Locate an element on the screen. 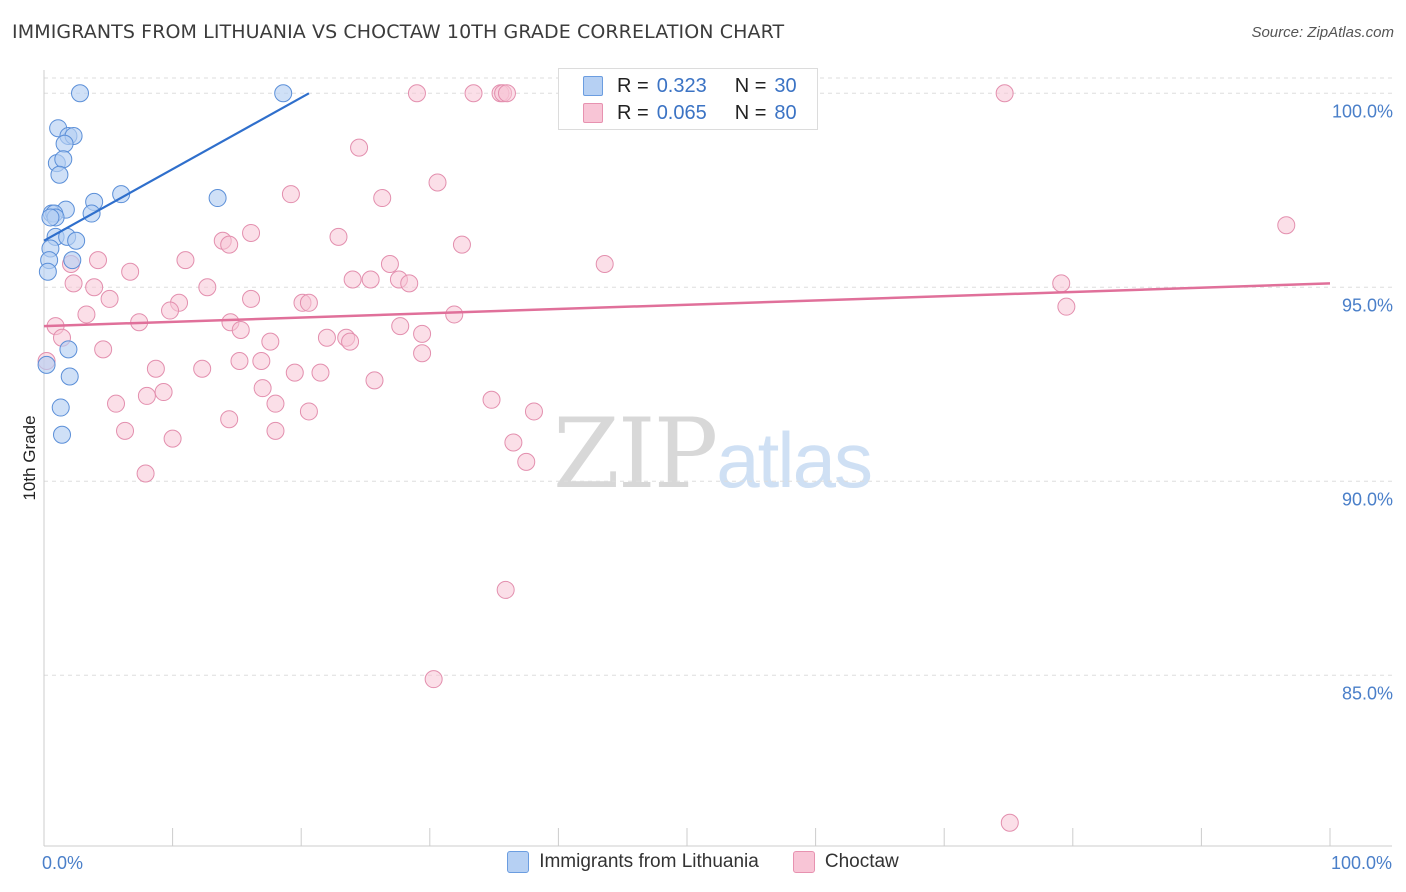 This screenshot has width=1406, height=892. y-tick-label: 100.0% is located at coordinates (1362, 111).